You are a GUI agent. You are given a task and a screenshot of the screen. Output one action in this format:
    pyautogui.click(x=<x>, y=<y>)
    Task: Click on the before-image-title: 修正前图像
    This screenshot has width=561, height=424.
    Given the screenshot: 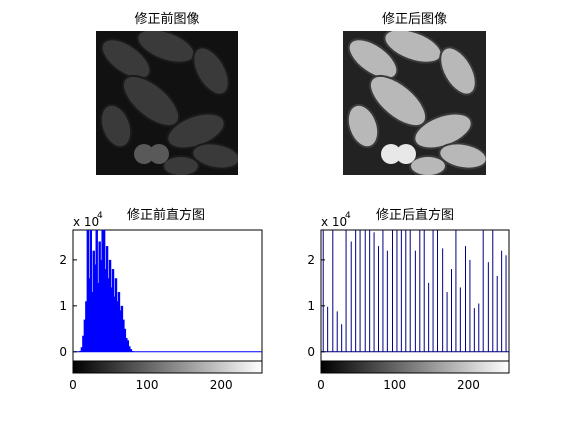 What is the action you would take?
    pyautogui.click(x=167, y=19)
    